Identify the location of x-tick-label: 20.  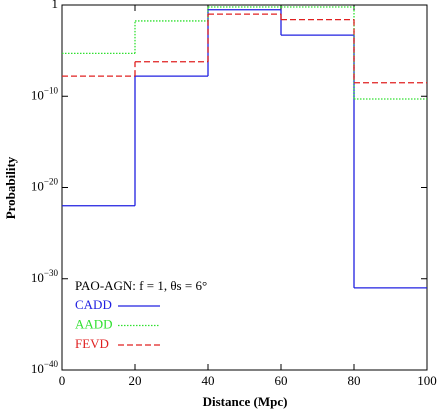
(135, 380).